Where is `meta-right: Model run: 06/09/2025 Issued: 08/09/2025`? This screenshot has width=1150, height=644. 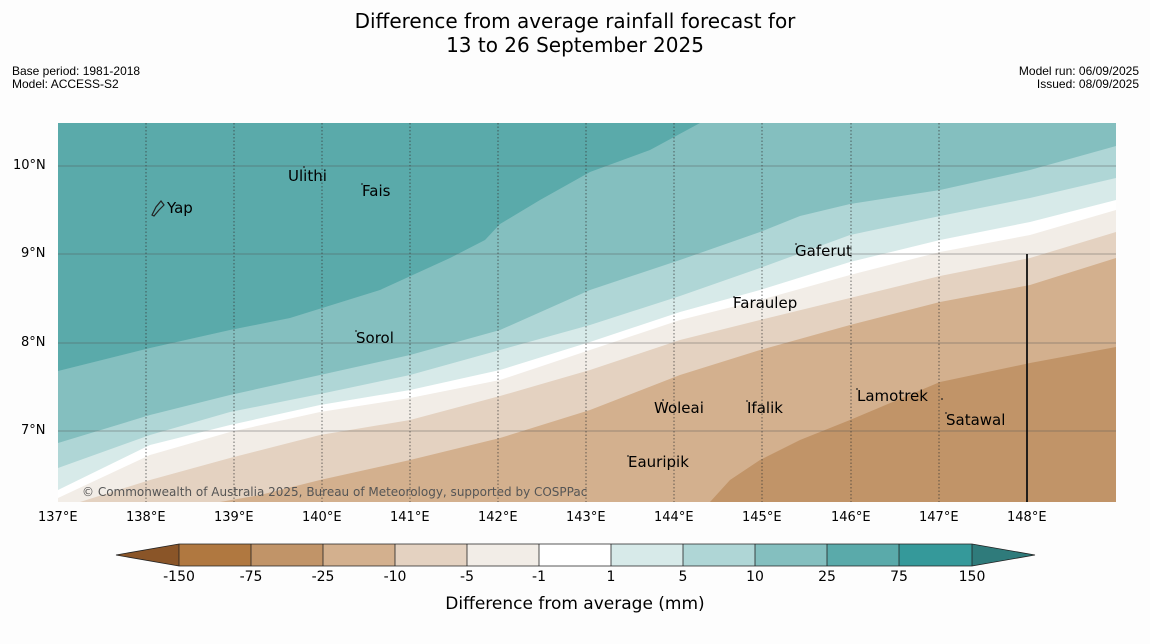
meta-right: Model run: 06/09/2025 Issued: 08/09/2025 is located at coordinates (1079, 78).